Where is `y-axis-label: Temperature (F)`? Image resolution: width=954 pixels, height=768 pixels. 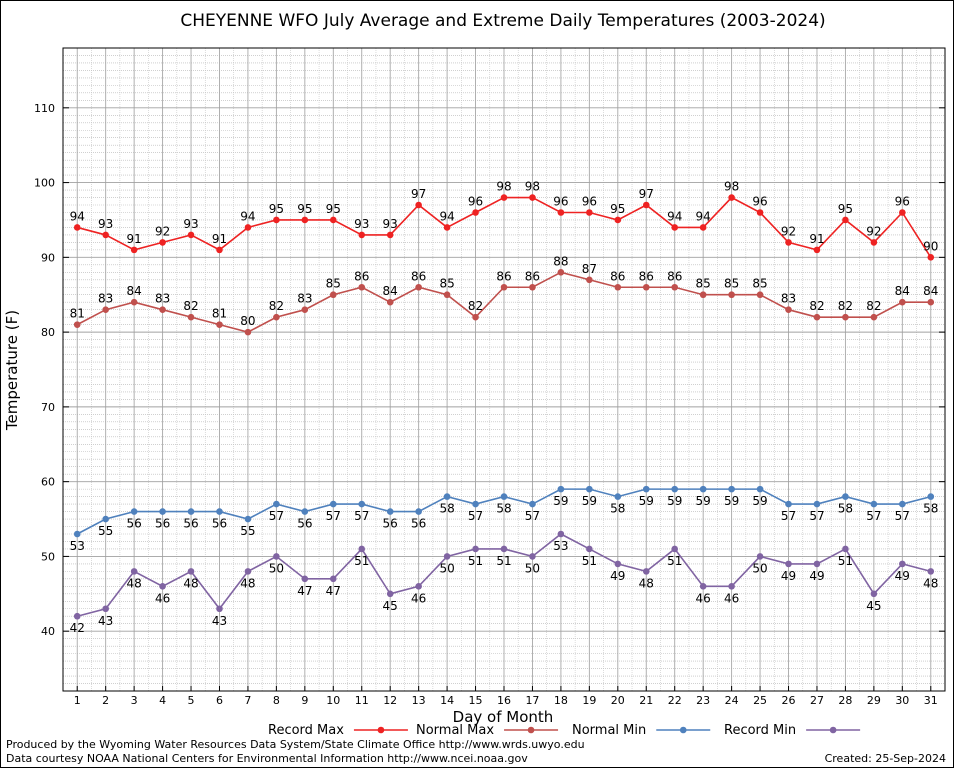 y-axis-label: Temperature (F) is located at coordinates (12, 370).